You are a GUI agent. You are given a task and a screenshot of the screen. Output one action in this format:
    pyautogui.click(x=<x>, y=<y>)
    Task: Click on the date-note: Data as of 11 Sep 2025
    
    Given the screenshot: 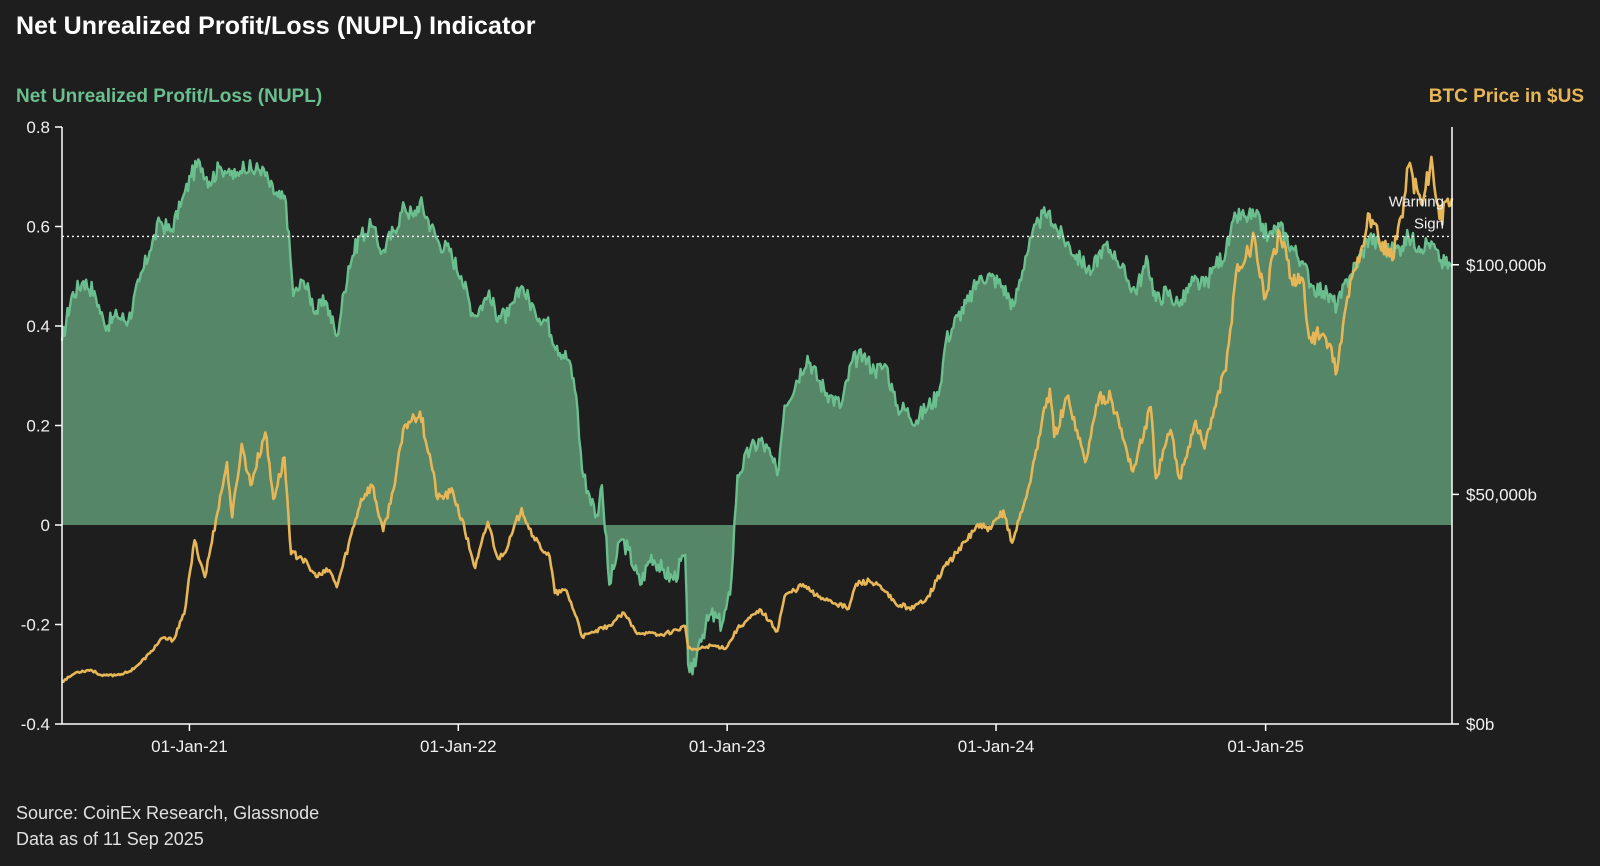 What is the action you would take?
    pyautogui.click(x=110, y=839)
    